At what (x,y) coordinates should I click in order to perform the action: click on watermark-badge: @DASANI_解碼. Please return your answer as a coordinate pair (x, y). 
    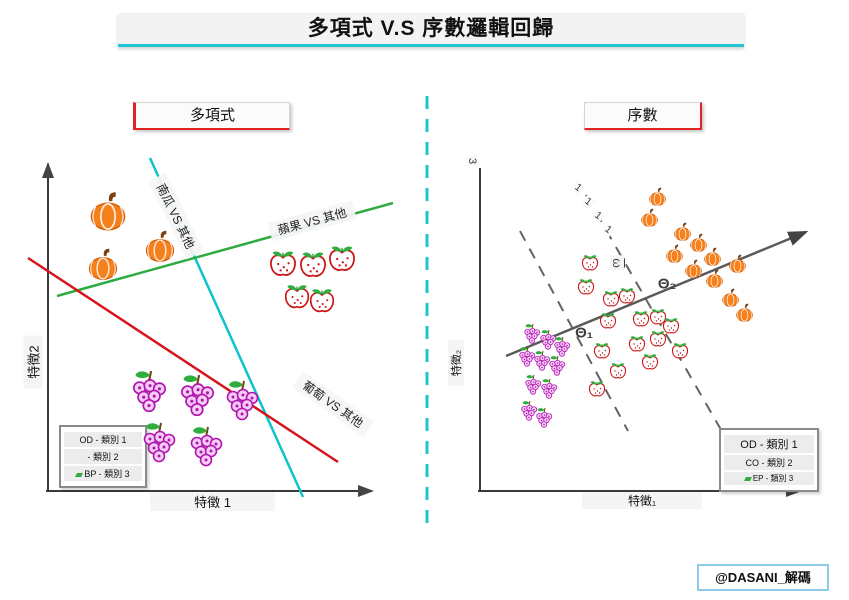
    Looking at the image, I should click on (763, 577).